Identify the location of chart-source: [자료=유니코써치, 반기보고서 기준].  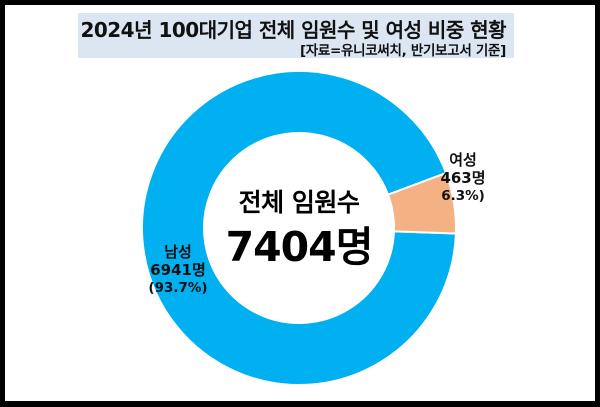
(402, 51).